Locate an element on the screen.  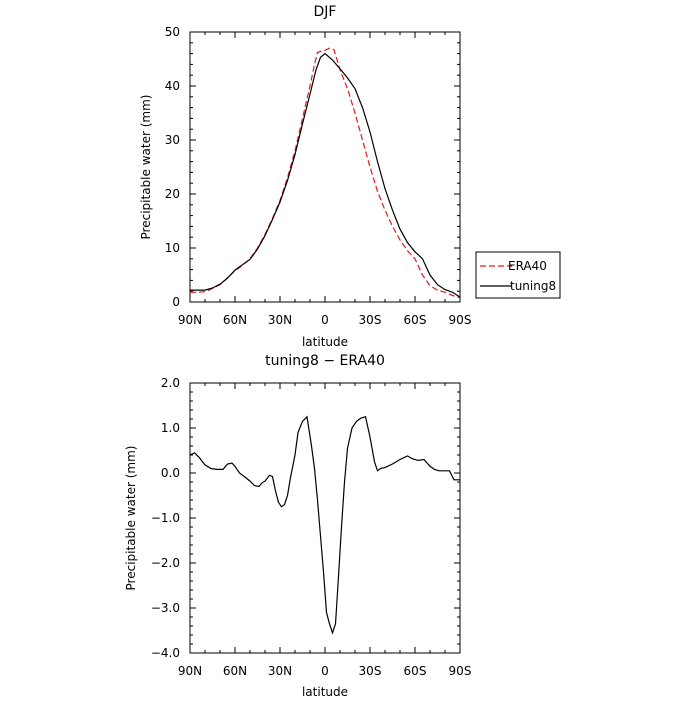
bottom-y-axis-label: Precipitable water (mm) is located at coordinates (131, 518).